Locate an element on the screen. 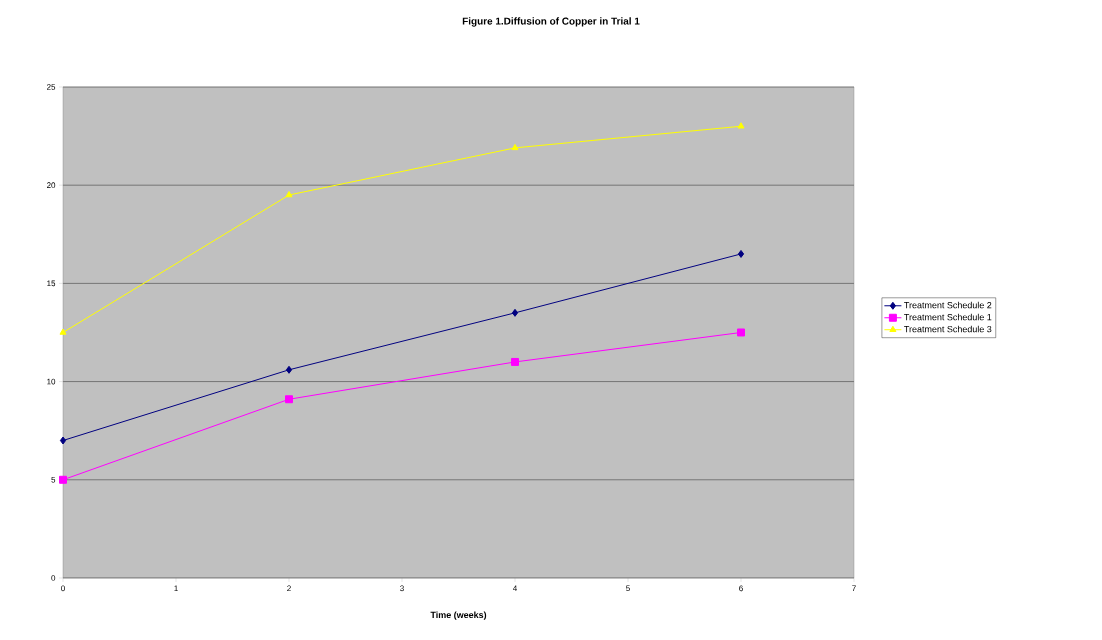 This screenshot has height=640, width=1102. chart-title: Figure 1.Diffusion of Copper in Trial 1 is located at coordinates (551, 22).